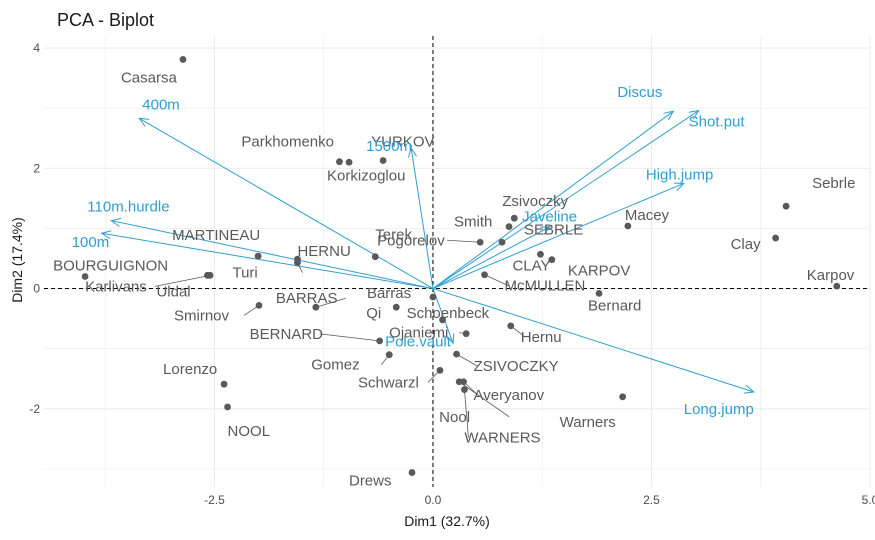 The height and width of the screenshot is (540, 875). I want to click on variable-label: 110m.hurdle, so click(128, 207).